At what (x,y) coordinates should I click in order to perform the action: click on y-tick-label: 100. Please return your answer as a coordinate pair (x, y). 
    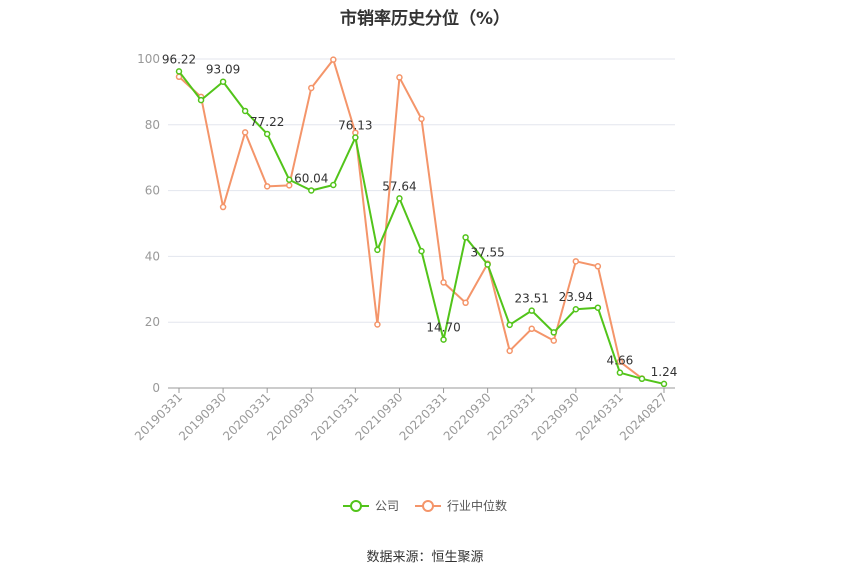
    Looking at the image, I should click on (148, 59).